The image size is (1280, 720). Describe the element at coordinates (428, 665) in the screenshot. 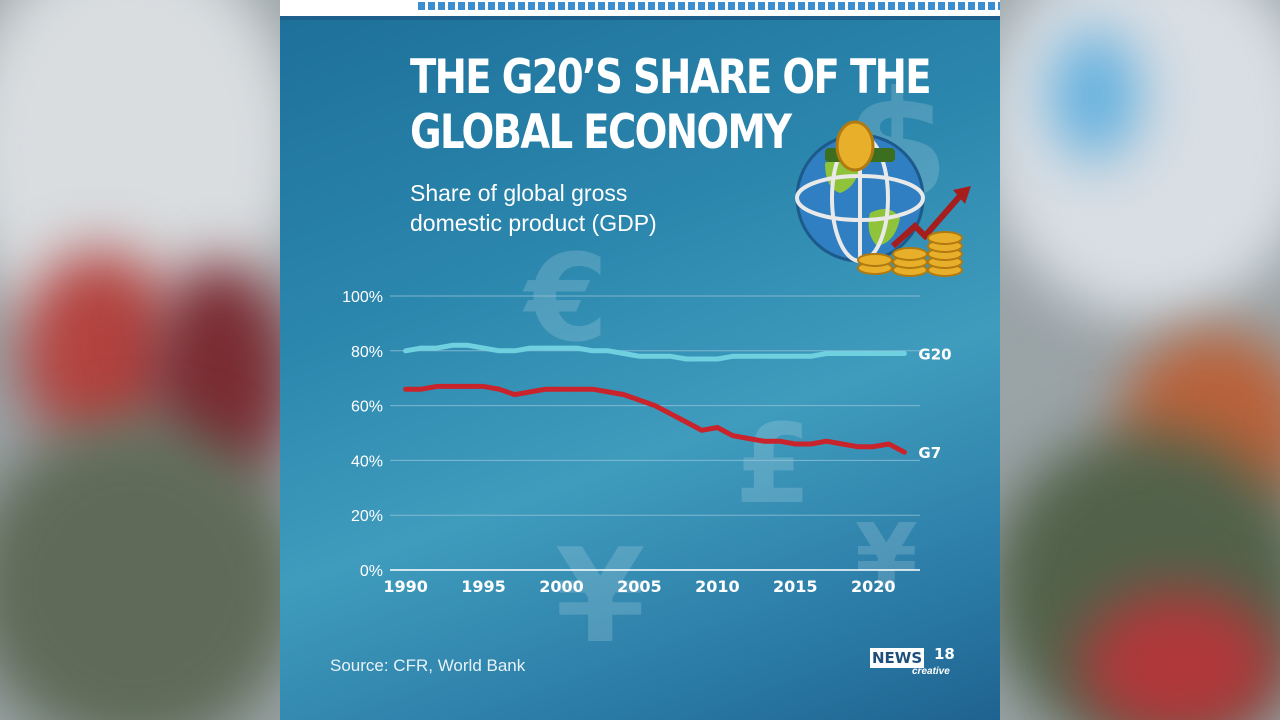

I see `source-note: Source: CFR, World Bank` at that location.